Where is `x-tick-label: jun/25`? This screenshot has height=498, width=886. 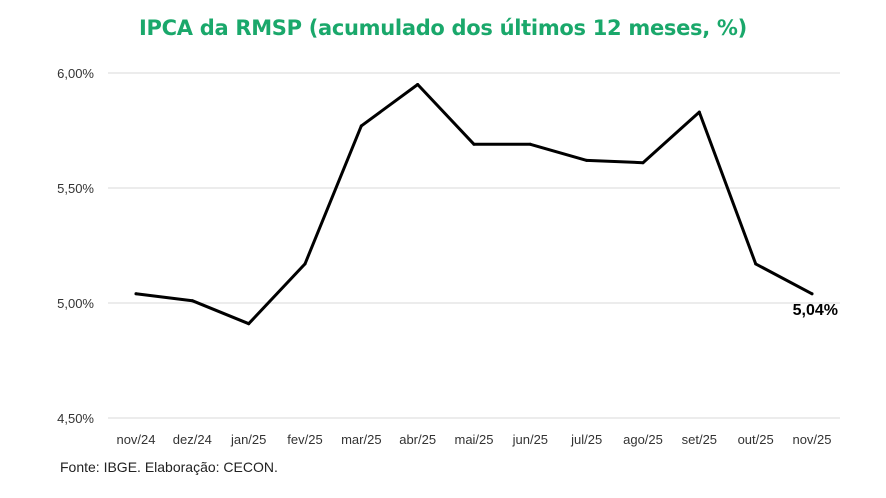
x-tick-label: jun/25 is located at coordinates (530, 439).